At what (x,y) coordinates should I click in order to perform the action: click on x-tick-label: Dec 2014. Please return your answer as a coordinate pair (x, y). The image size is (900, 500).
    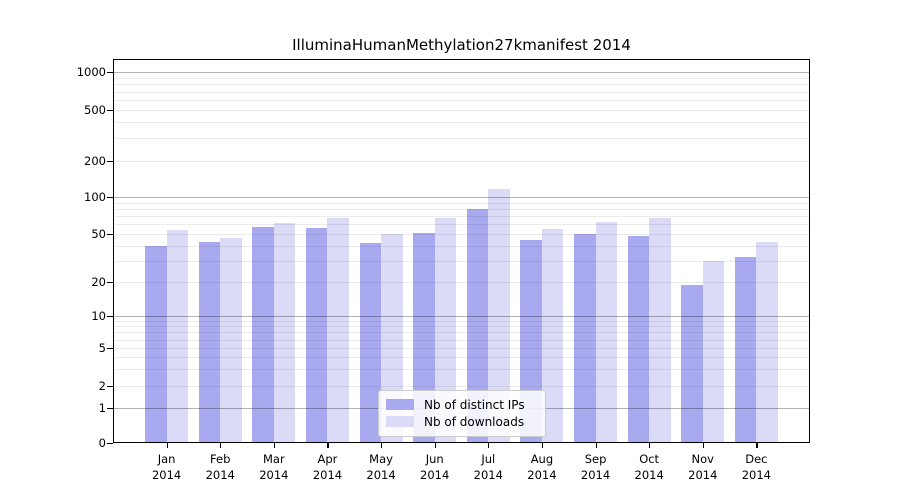
    Looking at the image, I should click on (756, 467).